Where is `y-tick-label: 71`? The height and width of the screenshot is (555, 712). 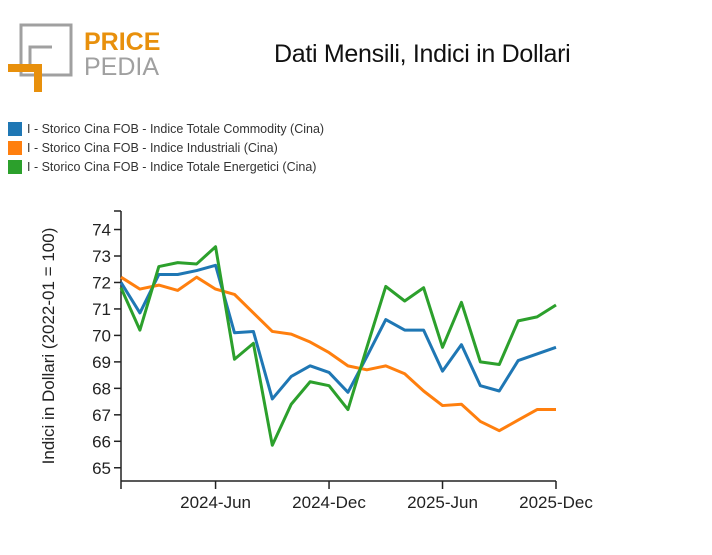
y-tick-label: 71 is located at coordinates (101, 309).